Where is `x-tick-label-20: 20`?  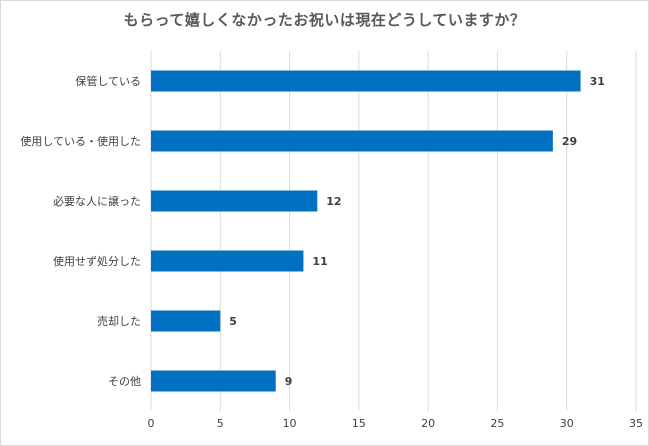
x-tick-label-20: 20 is located at coordinates (428, 423).